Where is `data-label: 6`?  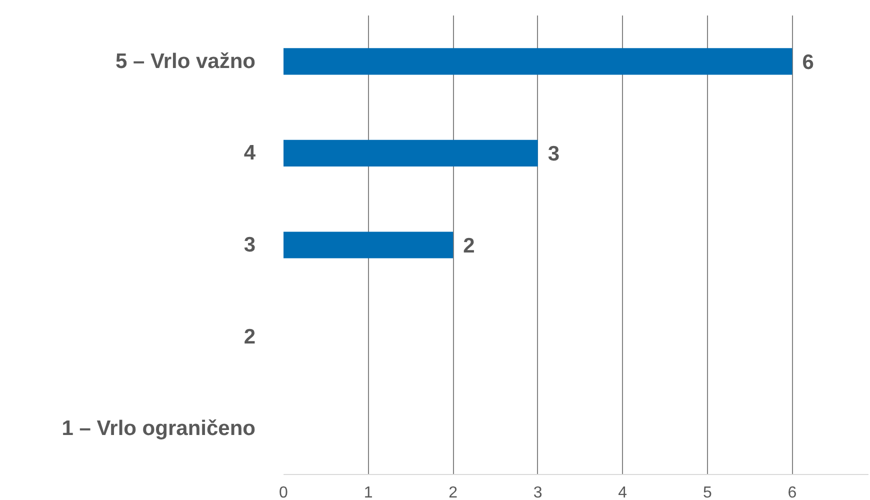
data-label: 6 is located at coordinates (808, 62).